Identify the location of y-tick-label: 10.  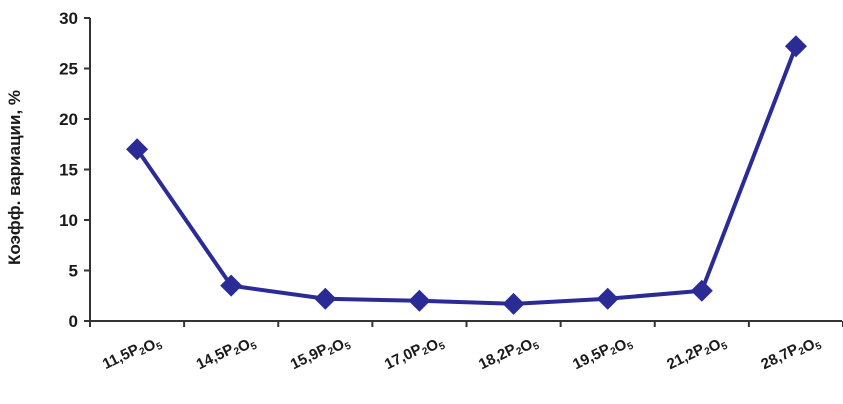
(68, 220).